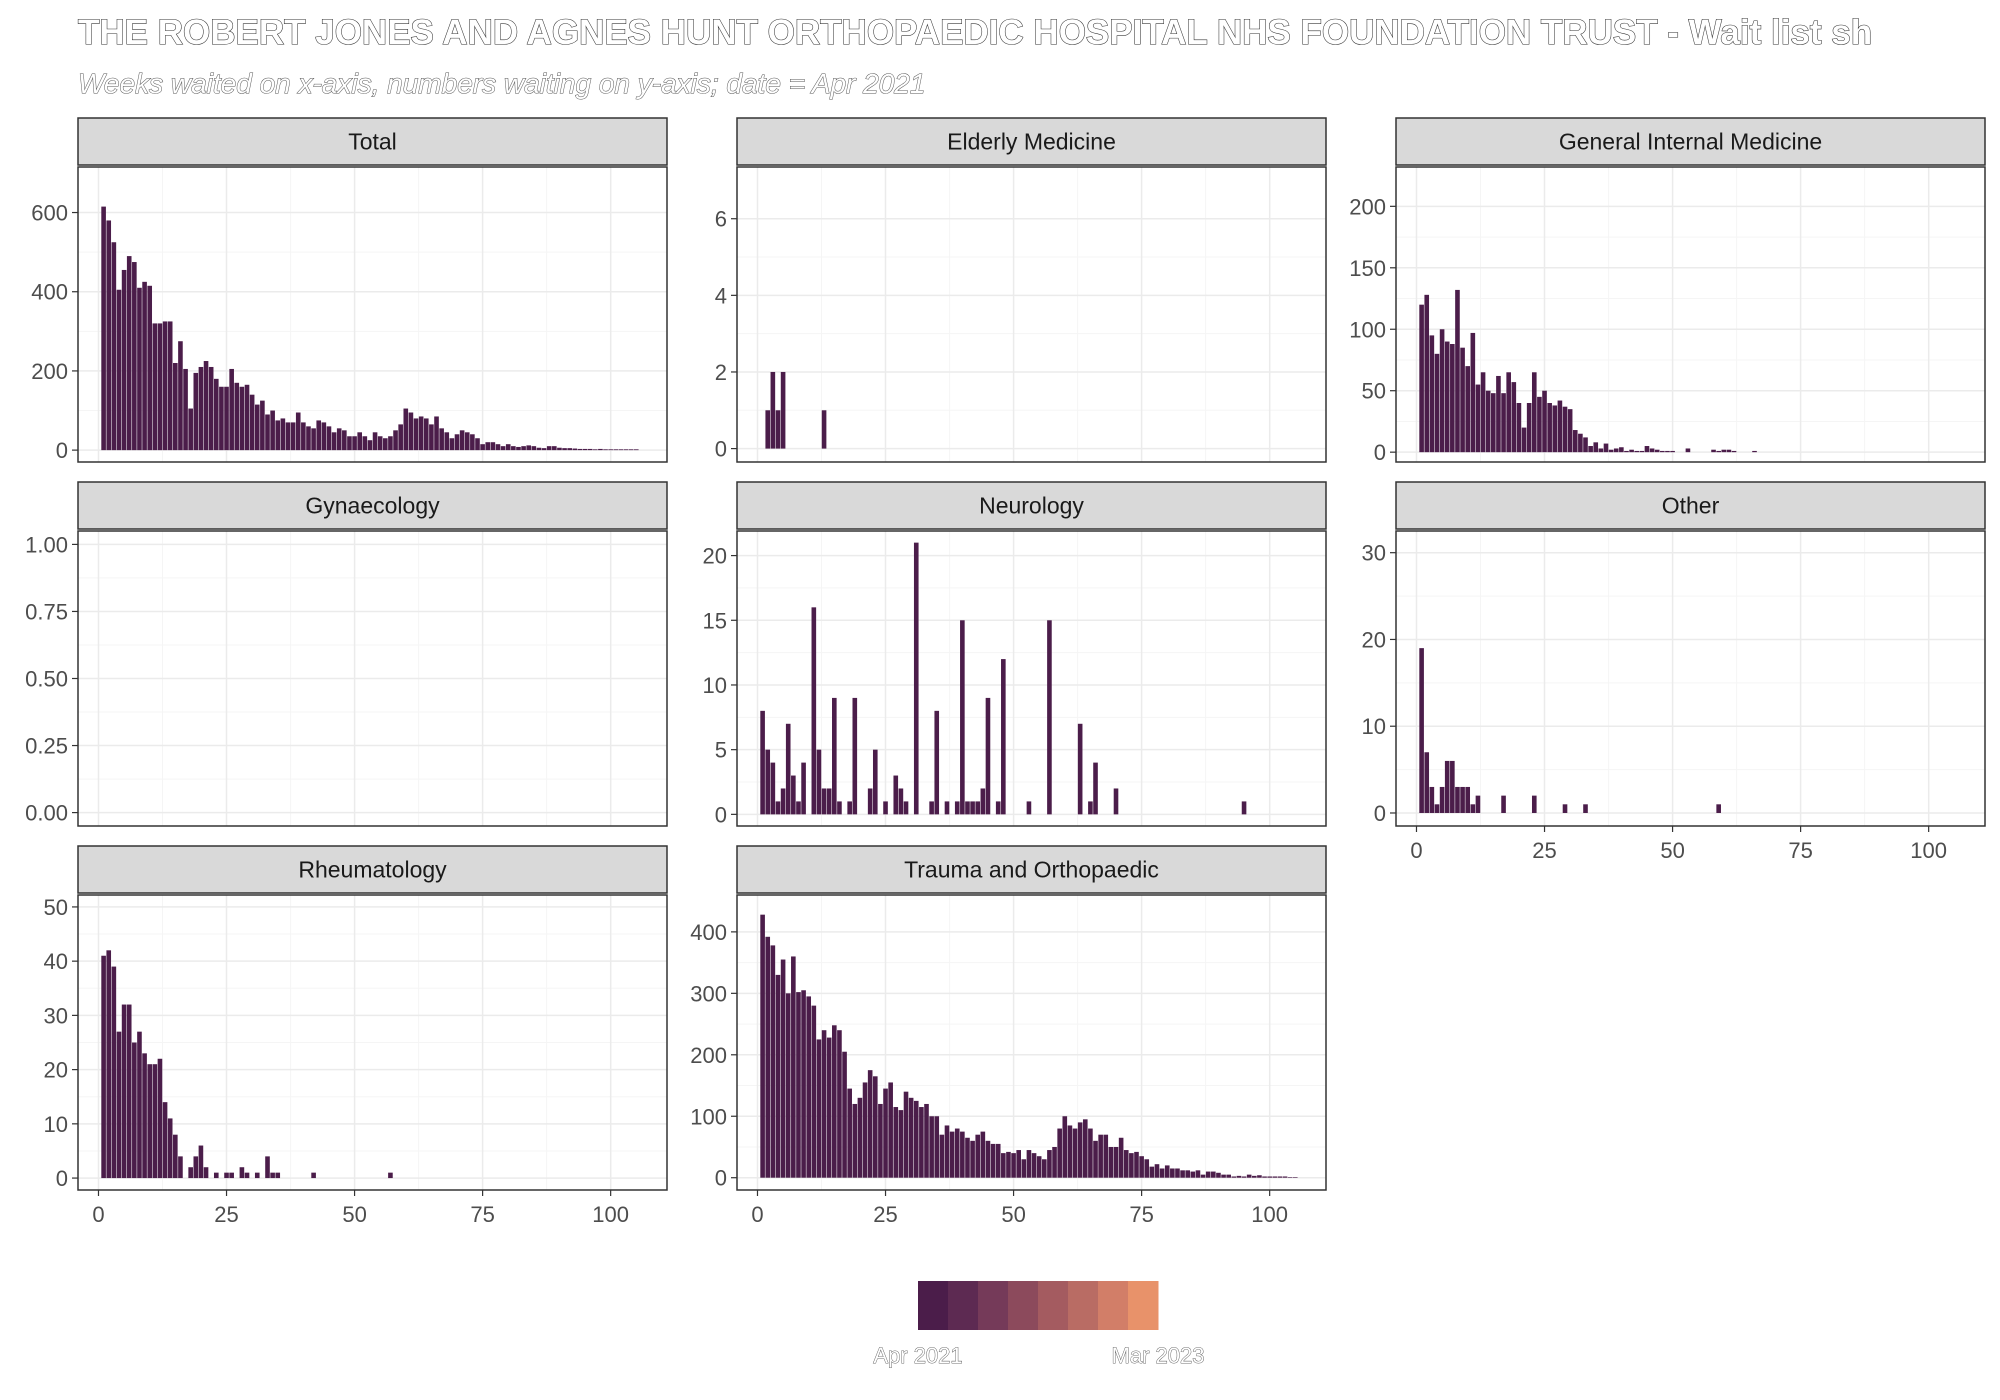 This screenshot has width=2000, height=1400. Describe the element at coordinates (49, 213) in the screenshot. I see `y-tick-label: 600` at that location.